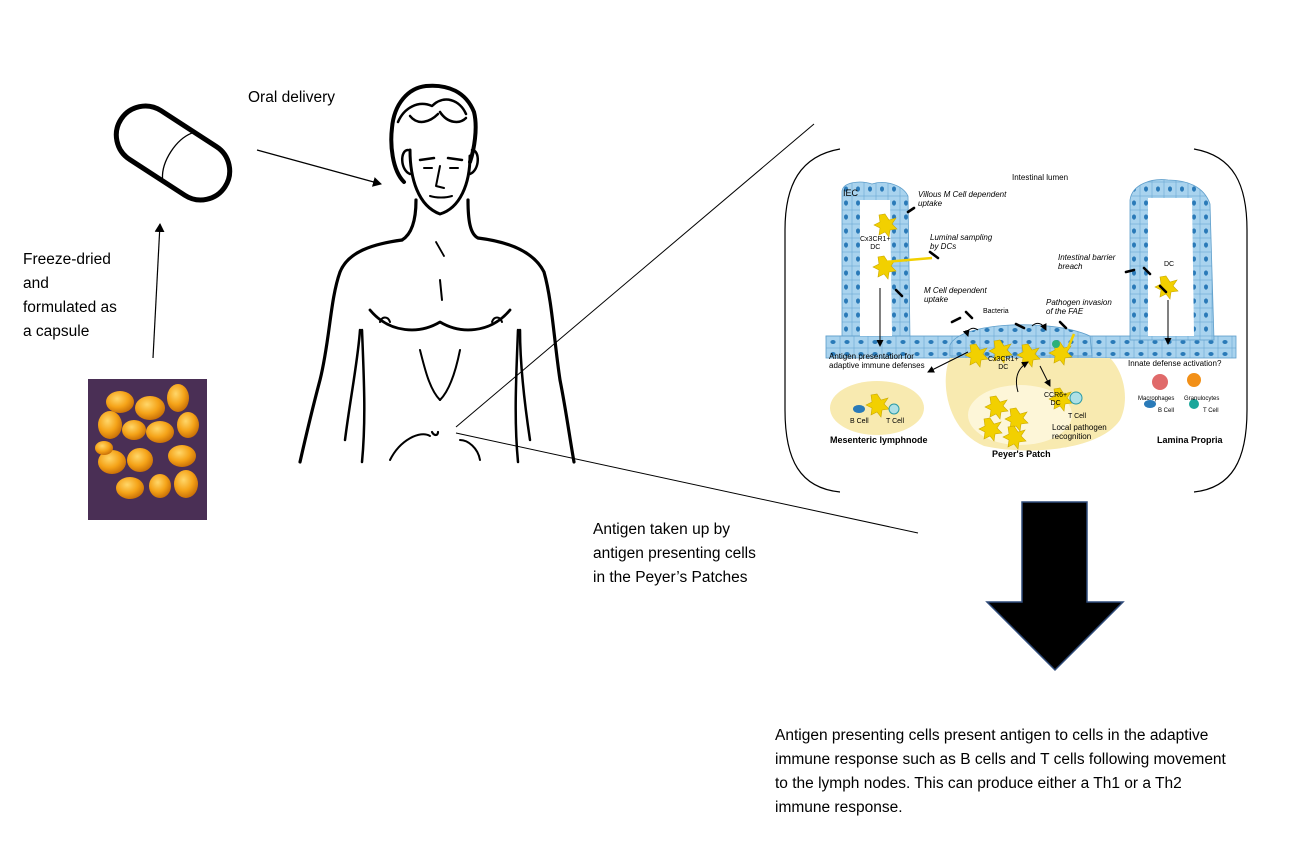  Describe the element at coordinates (930, 203) in the screenshot. I see `inset-villous-m-cell-line-2: uptake` at that location.